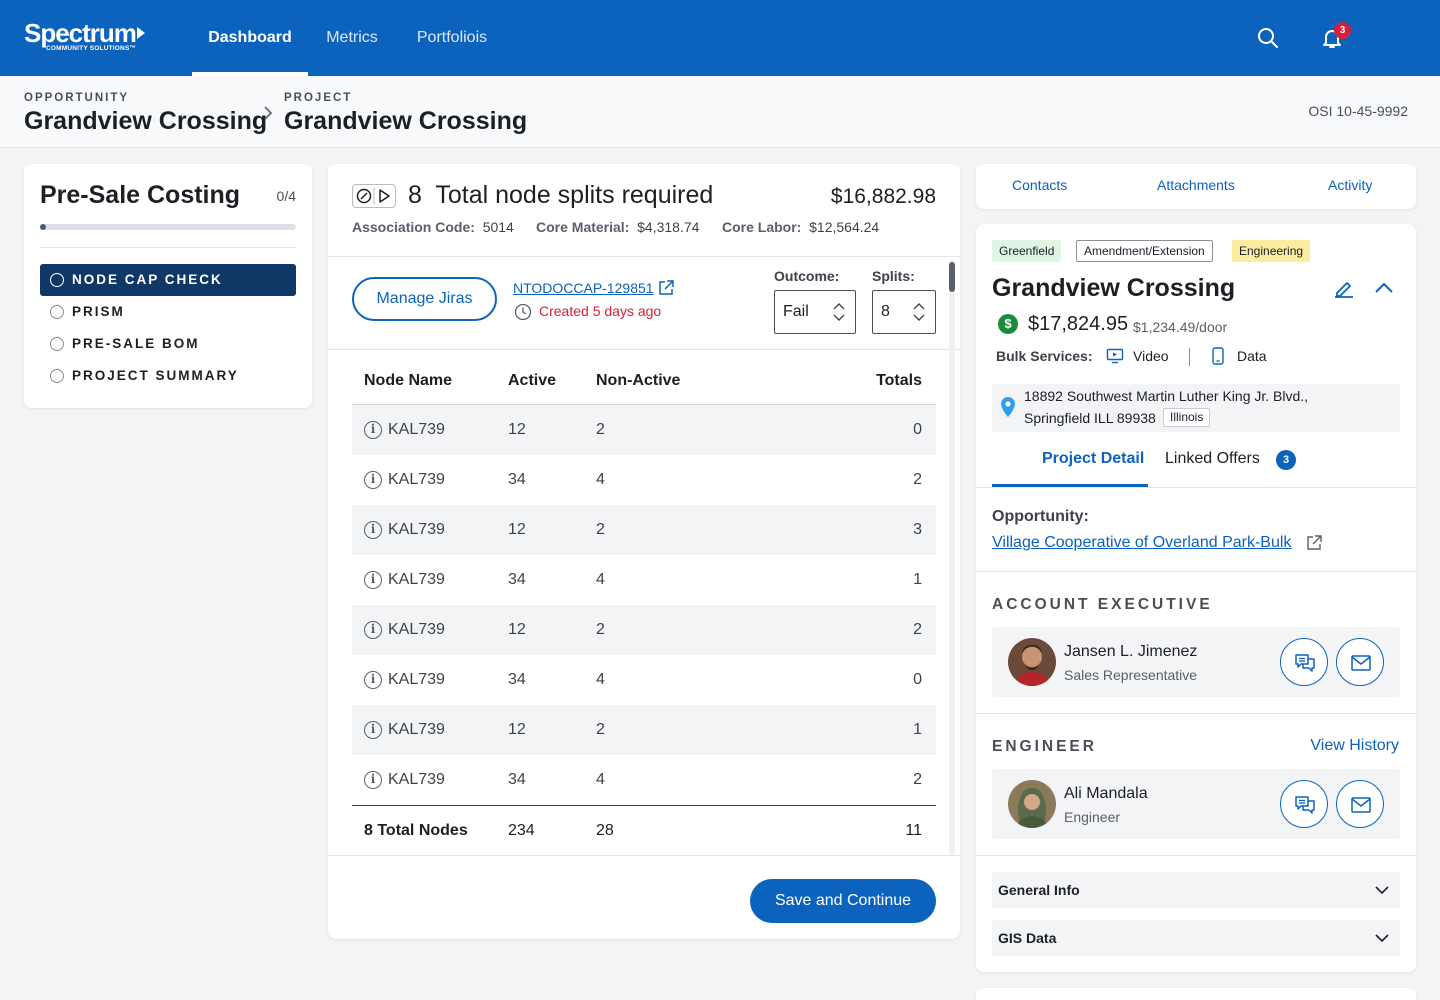 The width and height of the screenshot is (1440, 1000). Describe the element at coordinates (452, 37) in the screenshot. I see `nav-portfolios: Portfoliois` at that location.